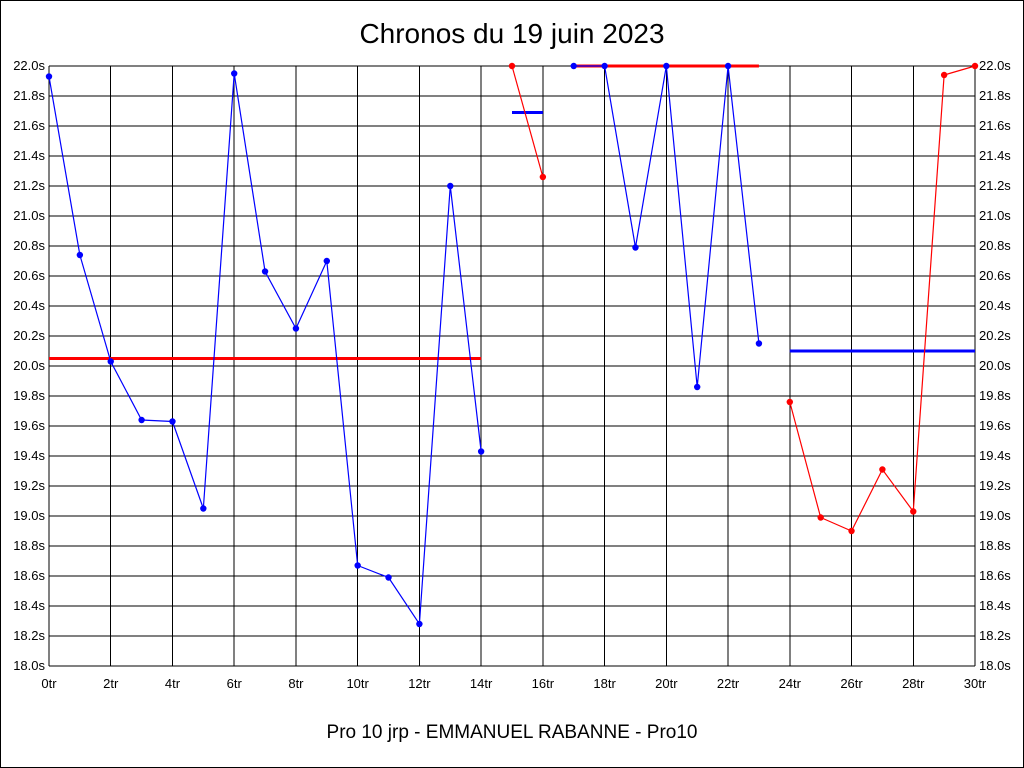 This screenshot has height=768, width=1024. Describe the element at coordinates (29, 275) in the screenshot. I see `y-tick-label-left: 20.6s` at that location.